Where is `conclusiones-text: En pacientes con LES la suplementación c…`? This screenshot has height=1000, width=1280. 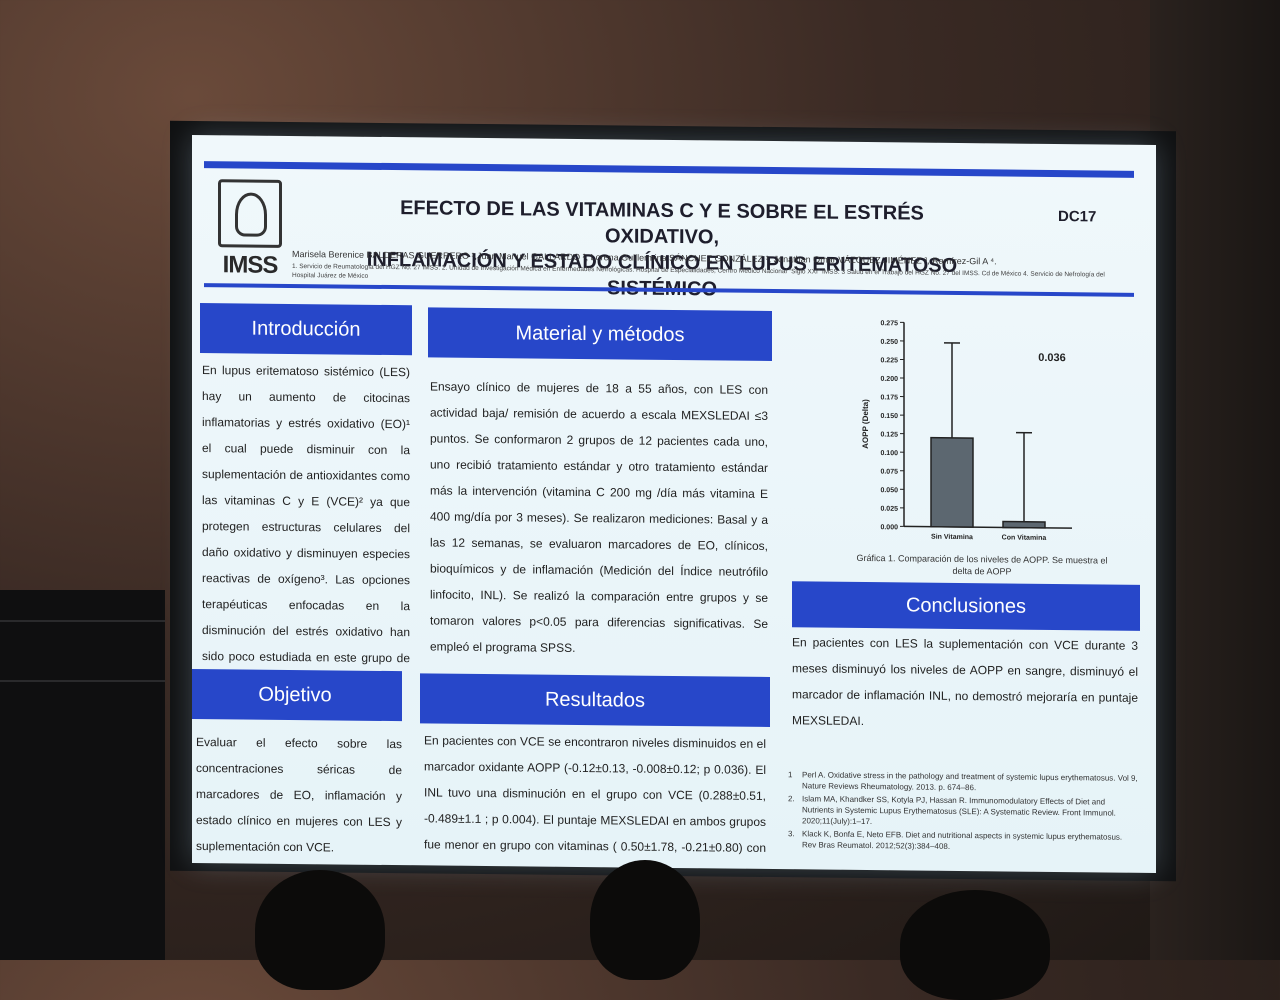 conclusiones-text: En pacientes con LES la suplementación c… is located at coordinates (965, 683).